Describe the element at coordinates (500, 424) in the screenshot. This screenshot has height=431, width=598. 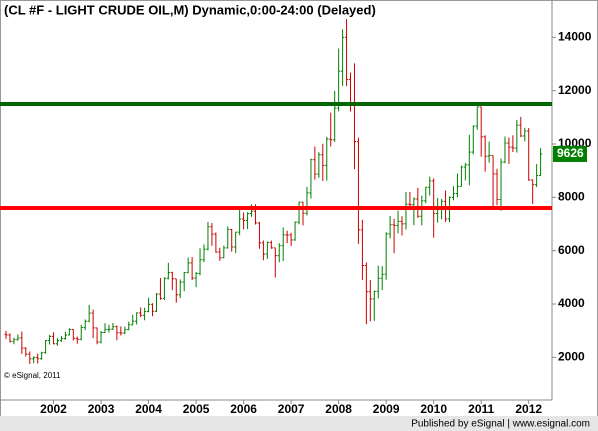
I see `footer: Published by eSignal | www.esignal.com` at that location.